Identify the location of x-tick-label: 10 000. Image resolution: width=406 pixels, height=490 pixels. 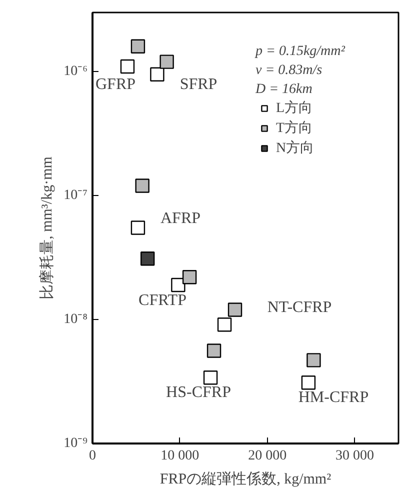
(180, 456).